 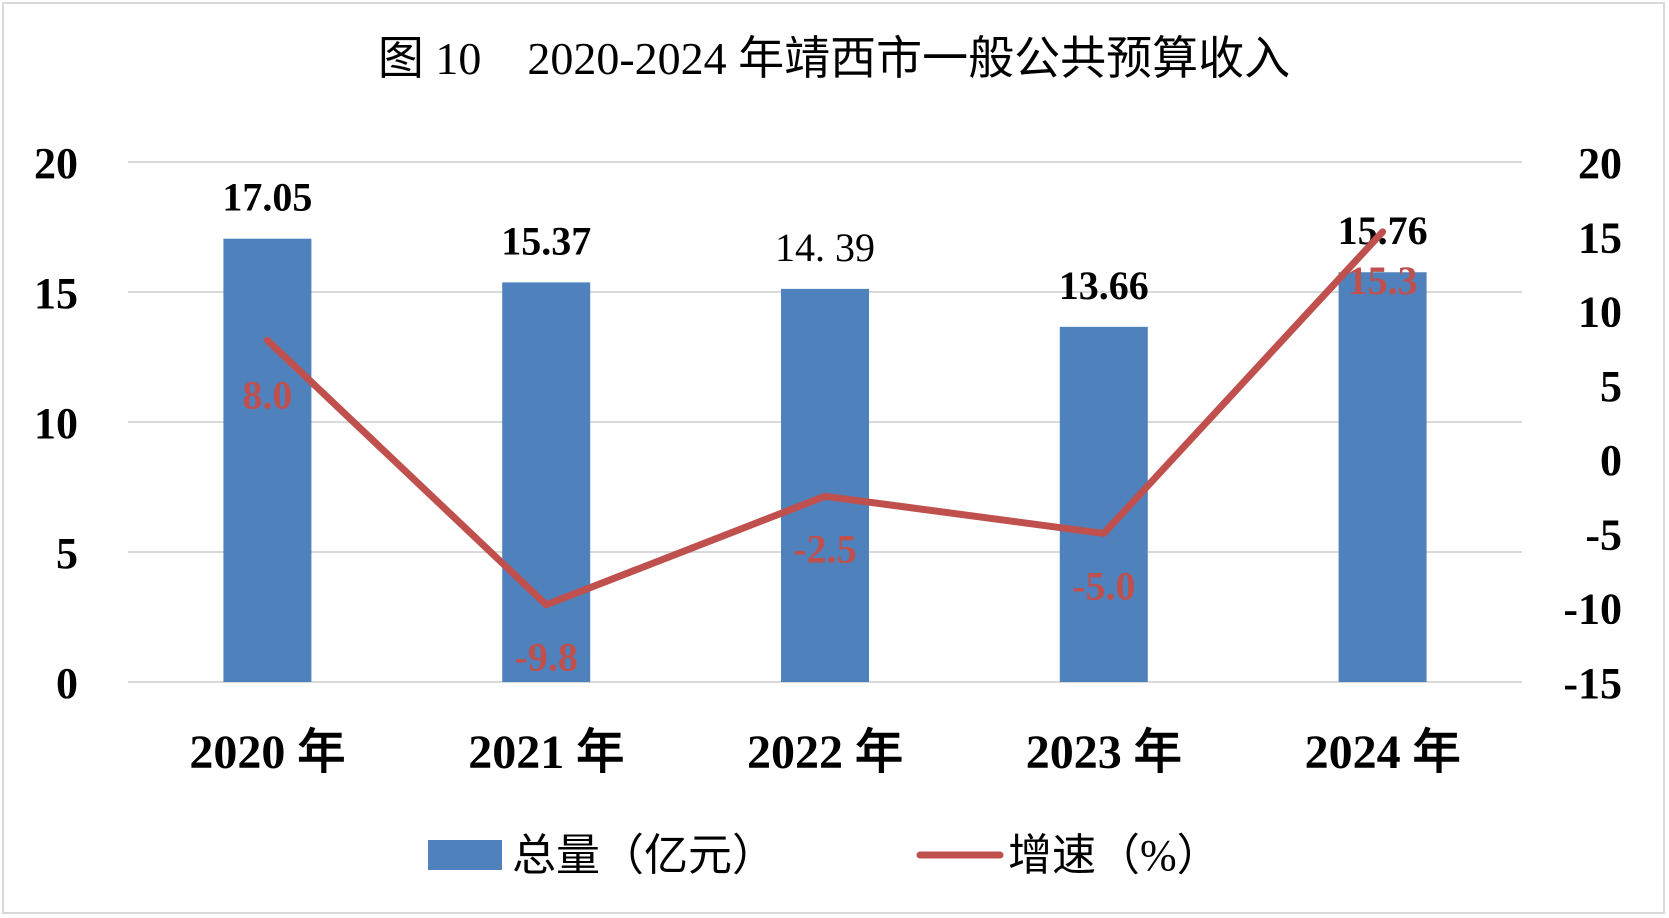 I want to click on right-tick-label: 10, so click(x=1600, y=312).